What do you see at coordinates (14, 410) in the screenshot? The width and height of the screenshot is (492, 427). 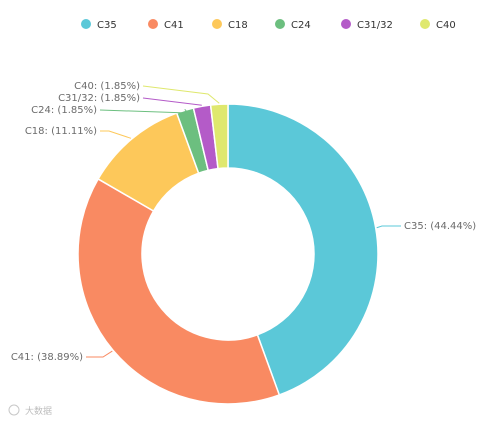 I see `weibo-icon` at bounding box center [14, 410].